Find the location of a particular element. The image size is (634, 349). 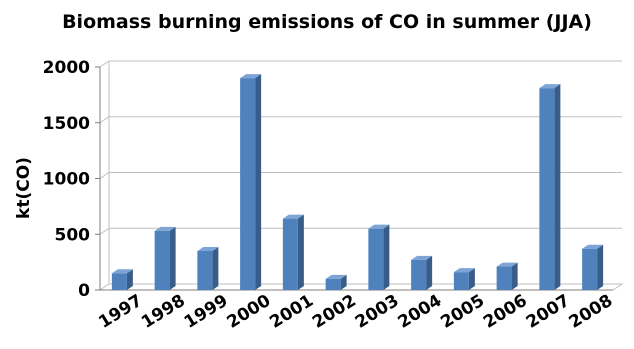

x-tick-label: 2001 is located at coordinates (291, 312).